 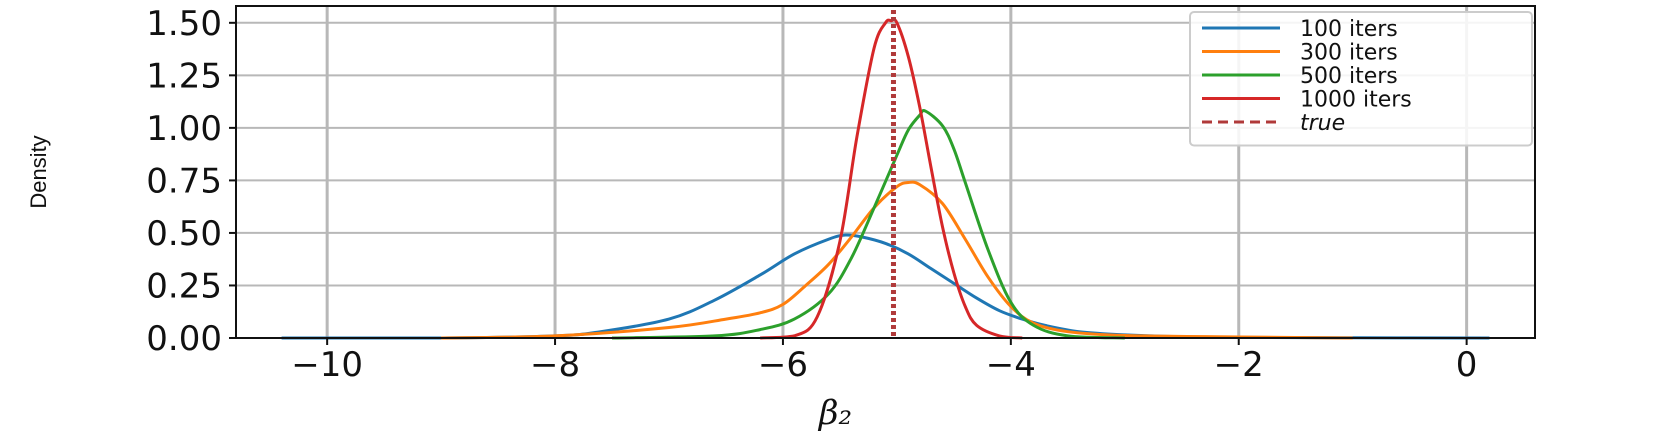 What do you see at coordinates (327, 365) in the screenshot?
I see `x-tick-label: −10` at bounding box center [327, 365].